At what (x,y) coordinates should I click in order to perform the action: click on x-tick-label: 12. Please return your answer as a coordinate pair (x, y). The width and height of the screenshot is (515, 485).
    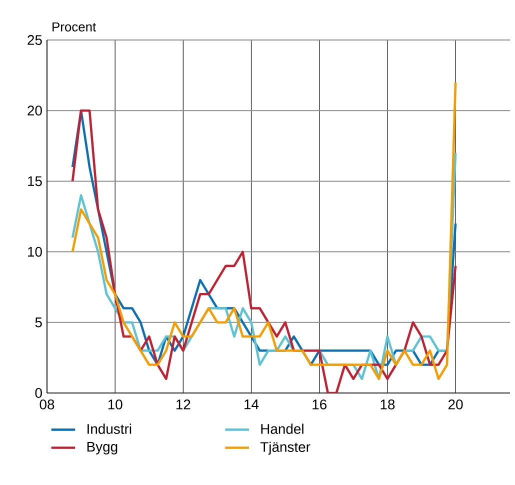
    Looking at the image, I should click on (183, 405).